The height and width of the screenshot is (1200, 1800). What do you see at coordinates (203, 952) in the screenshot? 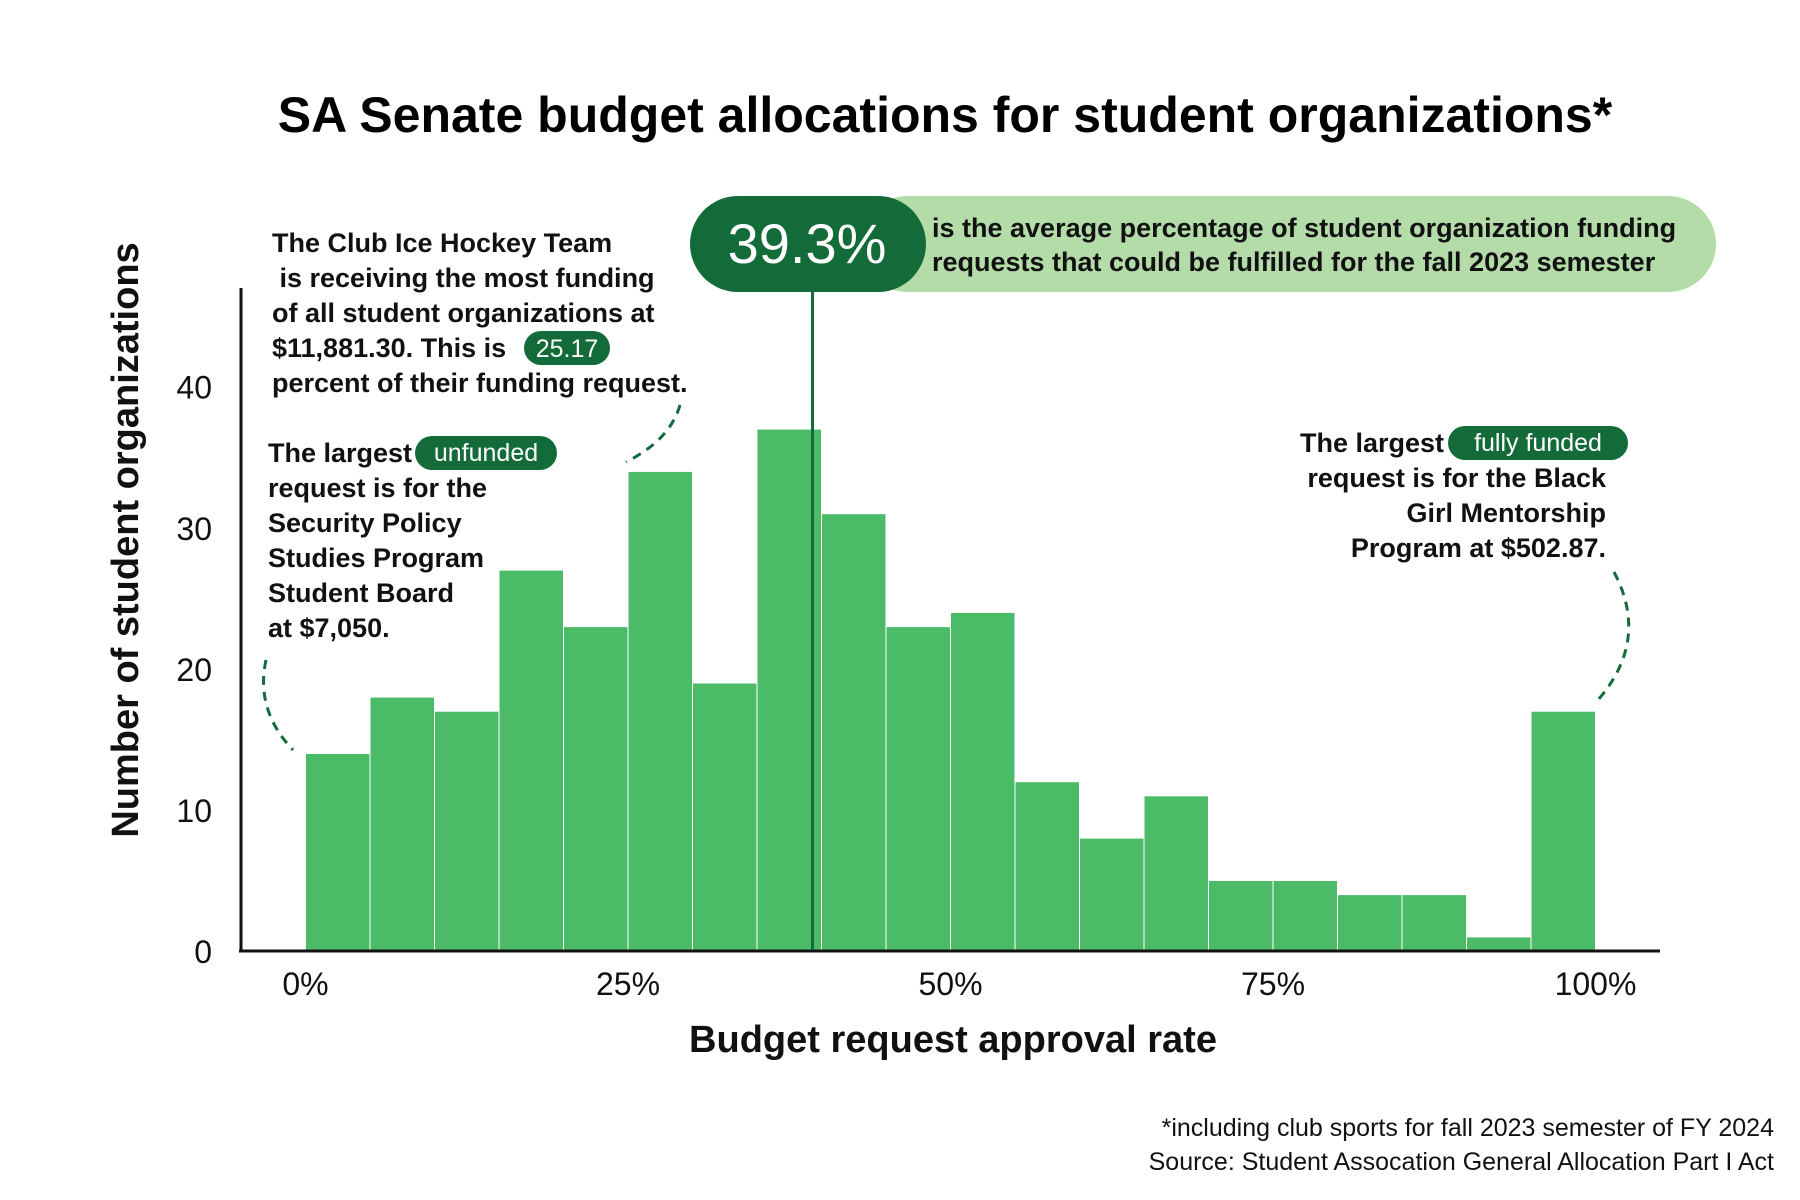
I see `y-tick-label: 0` at bounding box center [203, 952].